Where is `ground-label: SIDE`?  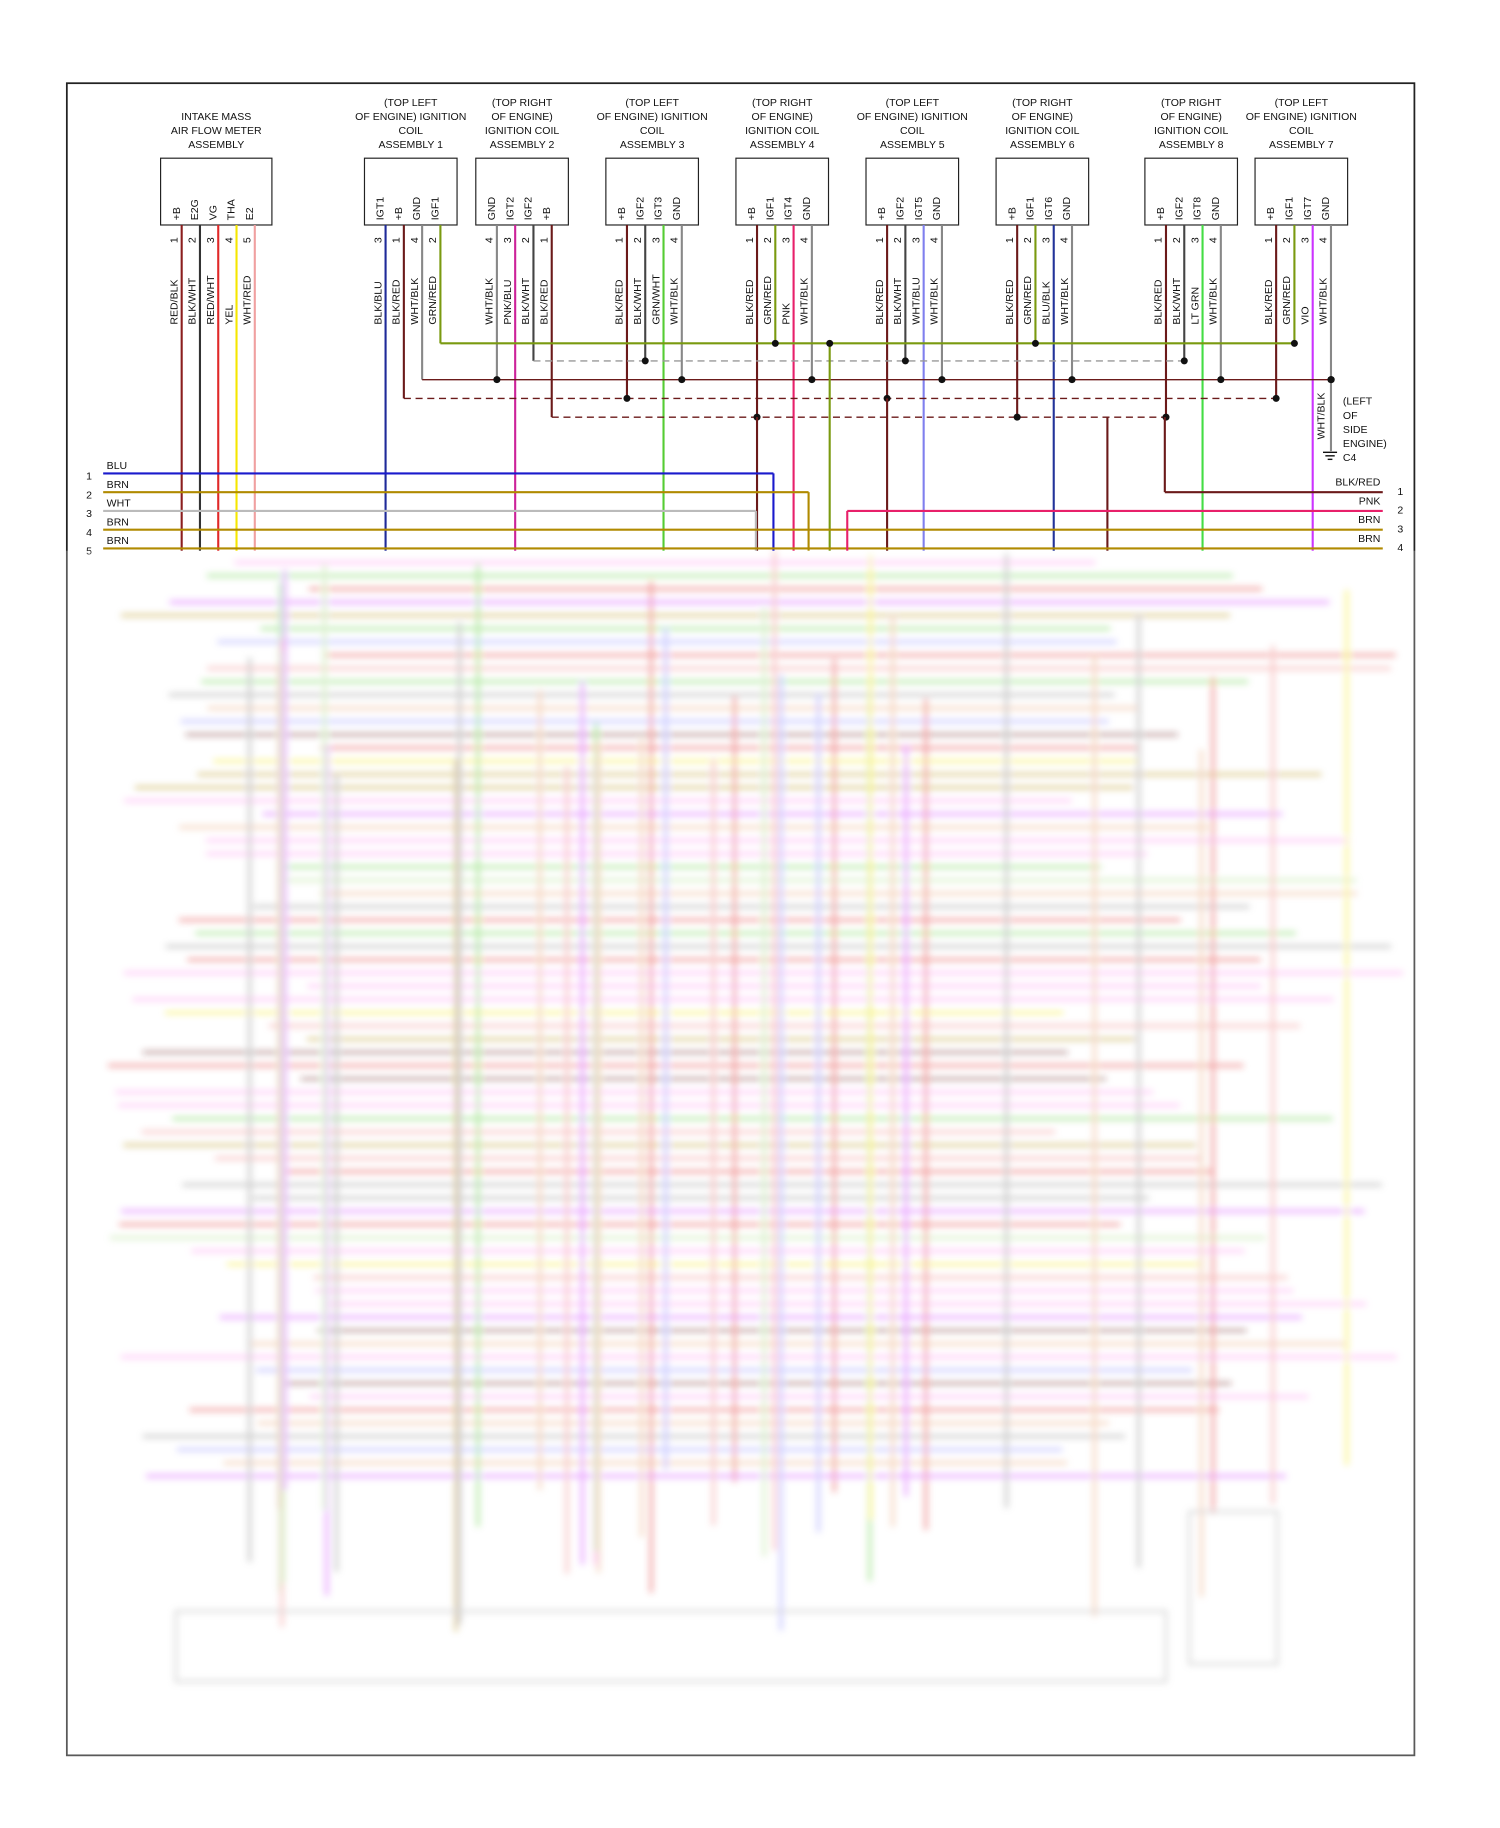 ground-label: SIDE is located at coordinates (1355, 430).